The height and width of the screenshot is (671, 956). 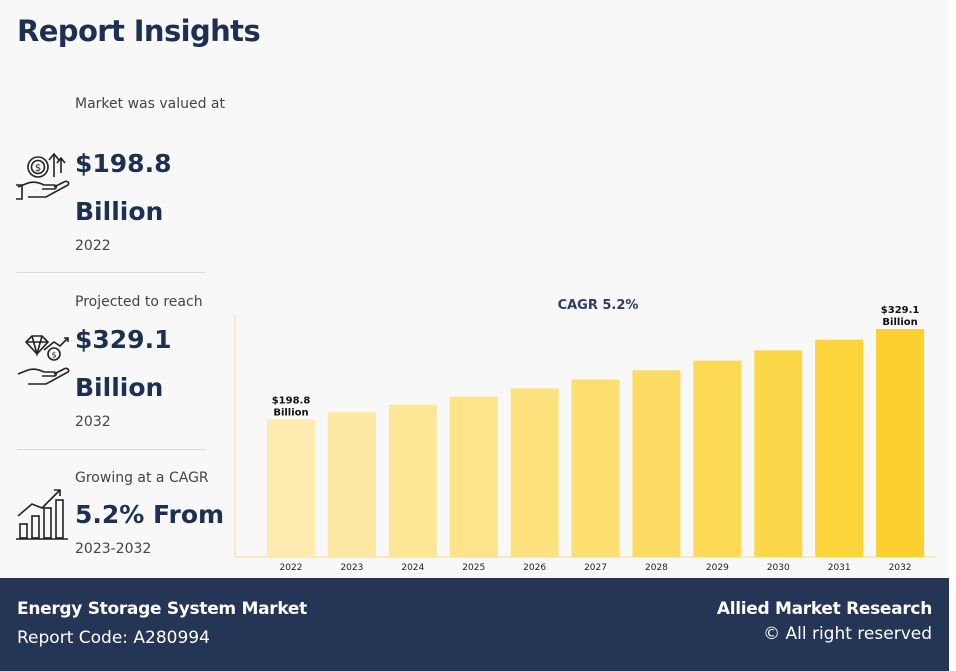 What do you see at coordinates (150, 104) in the screenshot?
I see `stat-caption: Market was valued at` at bounding box center [150, 104].